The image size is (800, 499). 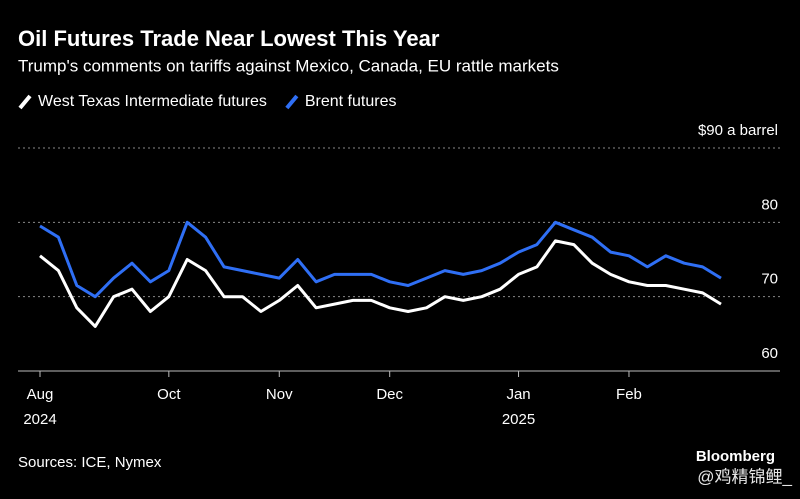 I want to click on legend-label: West Texas Intermediate futures, so click(x=152, y=101).